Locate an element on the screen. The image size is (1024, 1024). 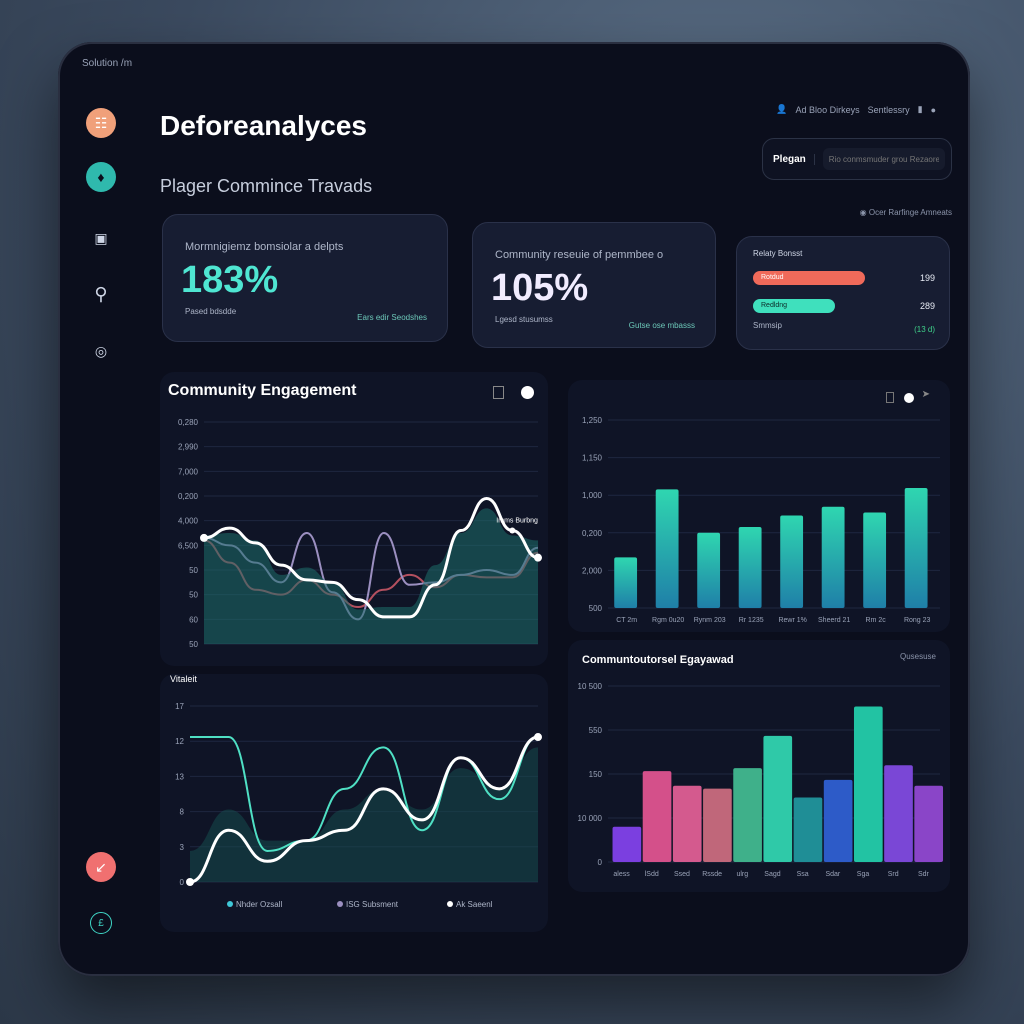
x-tick-label: Sdr is located at coordinates (924, 874).